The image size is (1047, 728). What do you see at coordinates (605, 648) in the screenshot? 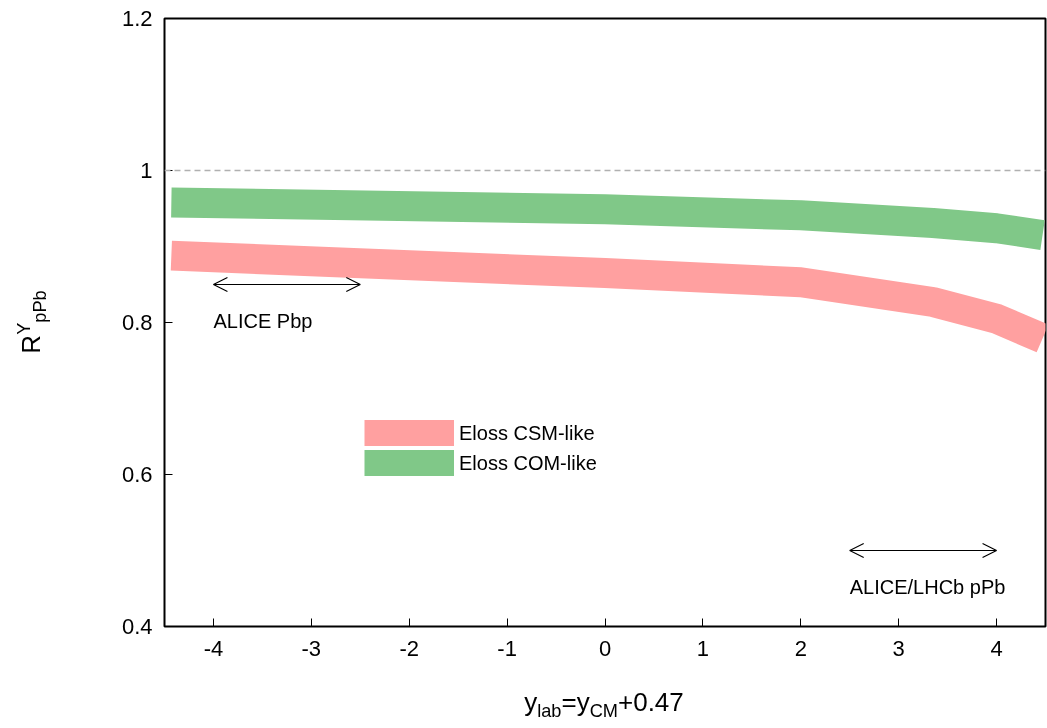
I see `x-tick-label: 0` at bounding box center [605, 648].